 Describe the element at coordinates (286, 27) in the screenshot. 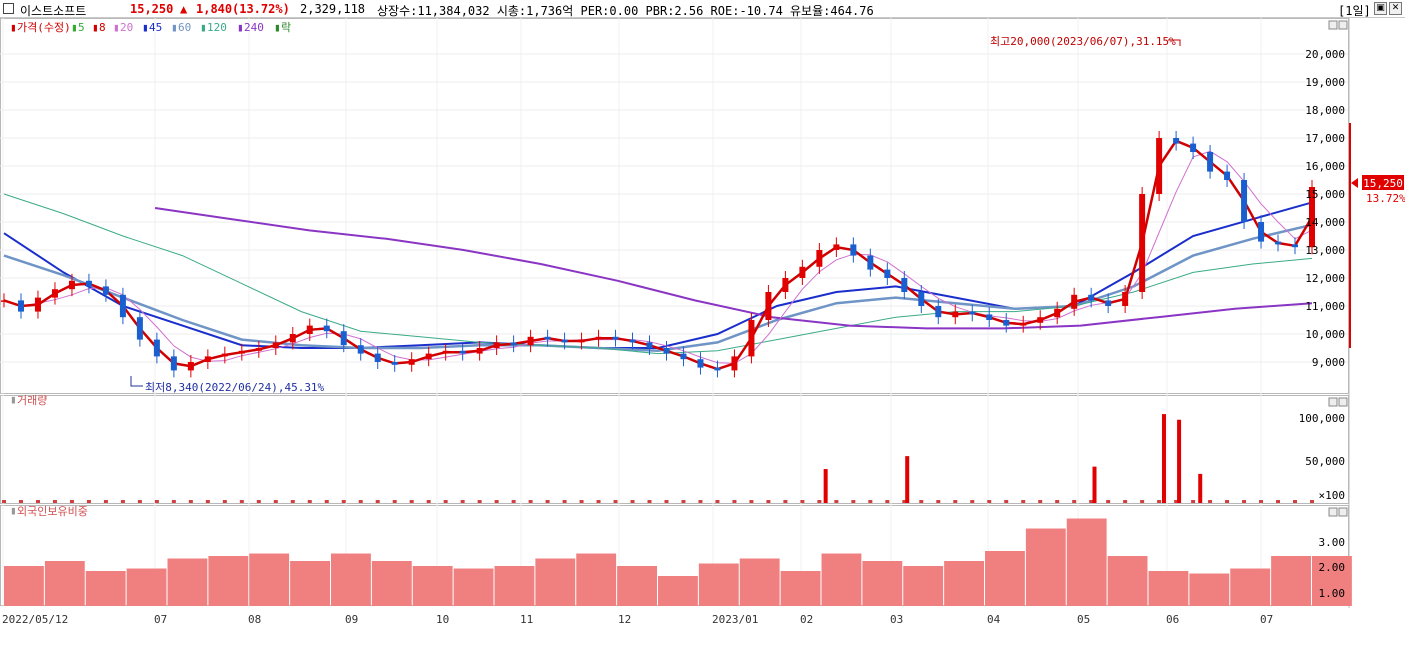

I see `legend-item-8: 락` at that location.